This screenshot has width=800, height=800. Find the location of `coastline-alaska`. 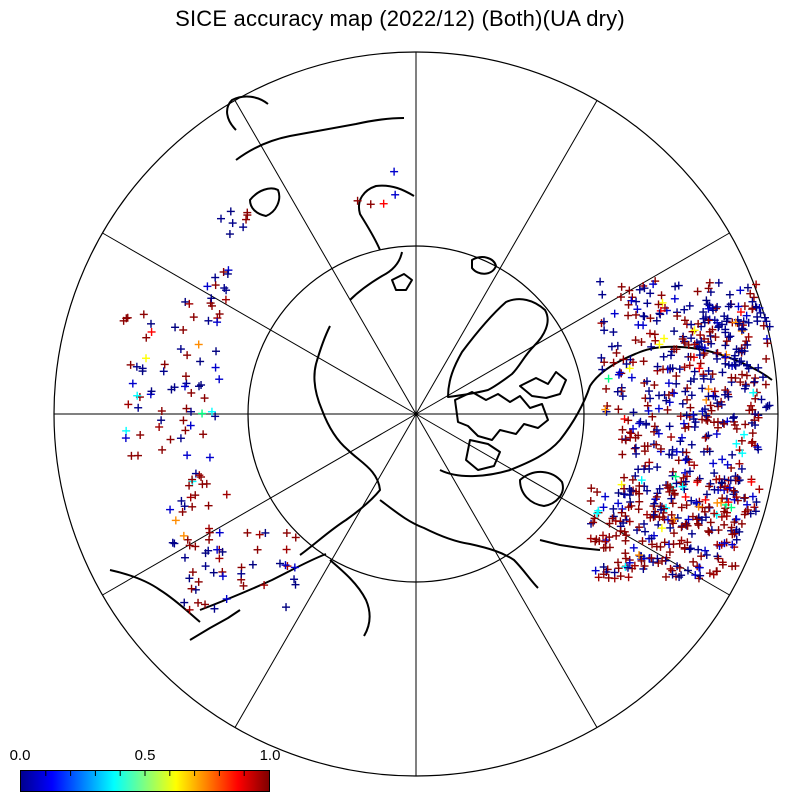

coastline-alaska is located at coordinates (459, 544).